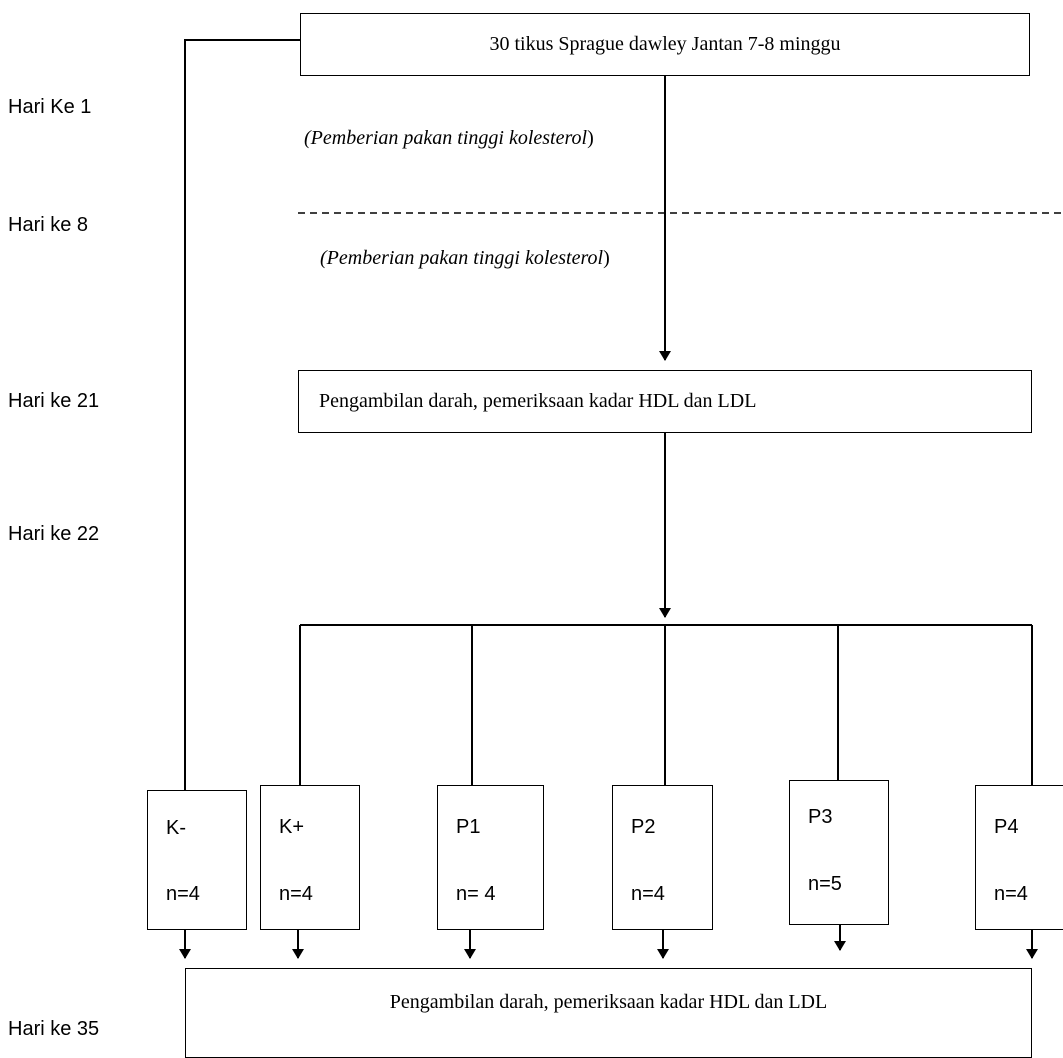  Describe the element at coordinates (490, 273) in the screenshot. I see `feeding-note-2: (Pemberian pakan tinggi kolesterol)` at that location.